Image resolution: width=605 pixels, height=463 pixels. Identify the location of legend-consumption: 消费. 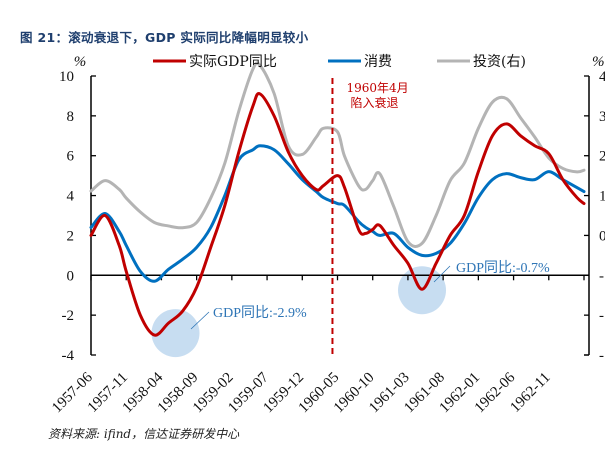
(360, 62).